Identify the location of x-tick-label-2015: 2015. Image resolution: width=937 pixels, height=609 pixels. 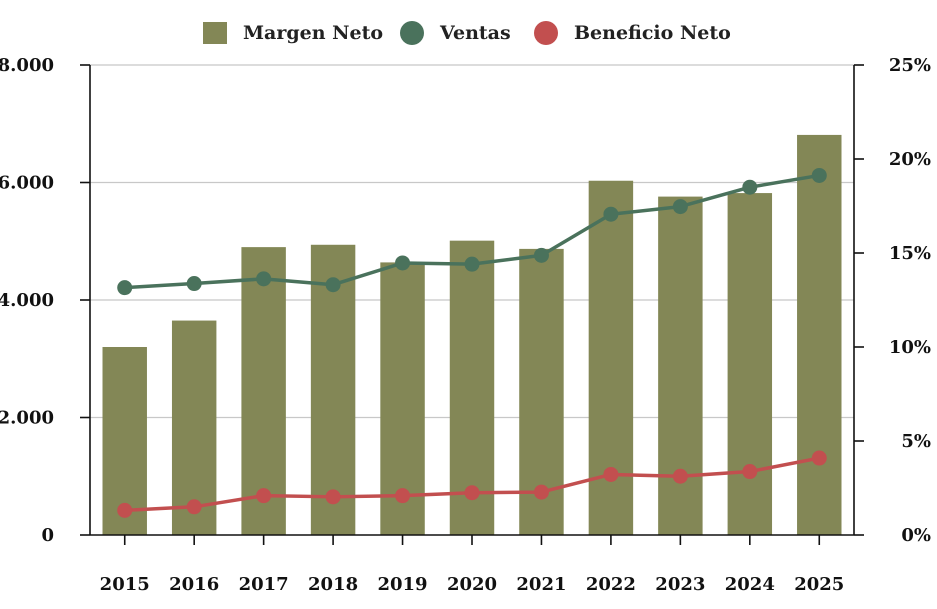
(125, 584).